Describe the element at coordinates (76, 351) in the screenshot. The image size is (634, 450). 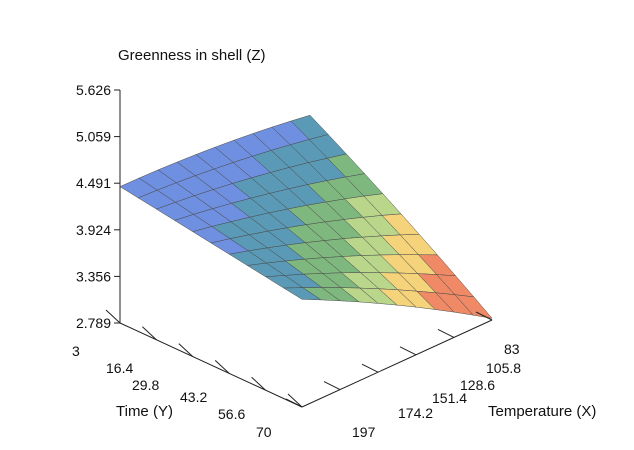
I see `y-tick-label: 3` at that location.